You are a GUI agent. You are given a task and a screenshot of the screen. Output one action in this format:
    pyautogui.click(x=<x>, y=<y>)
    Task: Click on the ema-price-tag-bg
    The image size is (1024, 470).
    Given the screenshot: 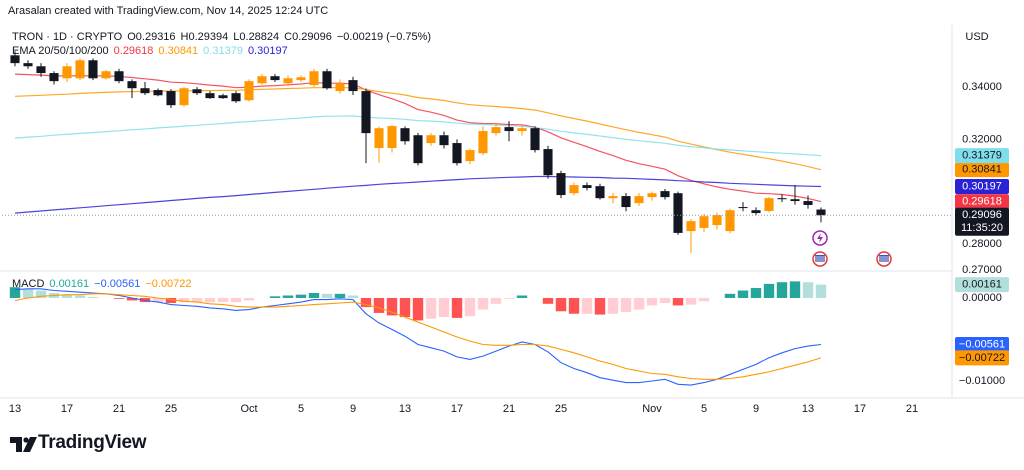 What is the action you would take?
    pyautogui.click(x=982, y=156)
    